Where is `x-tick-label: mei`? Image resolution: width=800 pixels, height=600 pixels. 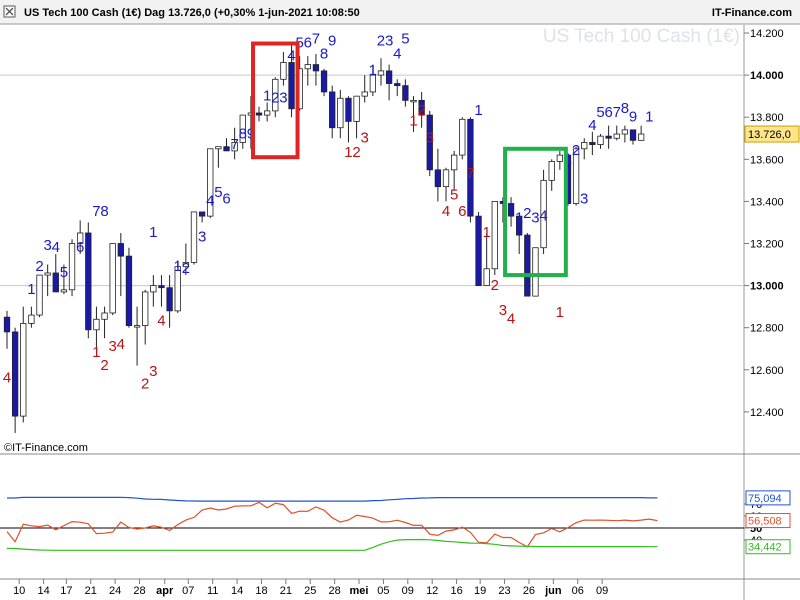 x-tick-label: mei is located at coordinates (359, 591).